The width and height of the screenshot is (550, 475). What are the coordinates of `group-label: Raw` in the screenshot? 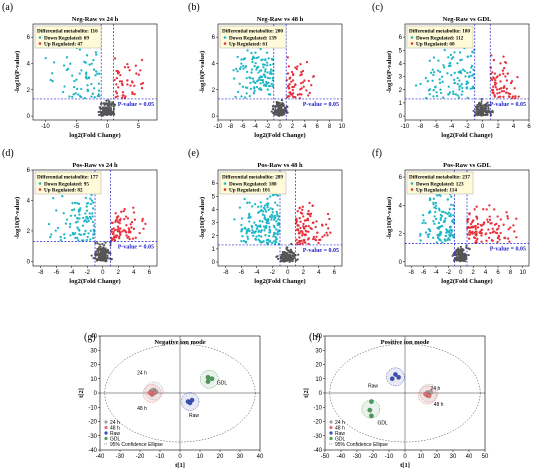 It's located at (194, 416).